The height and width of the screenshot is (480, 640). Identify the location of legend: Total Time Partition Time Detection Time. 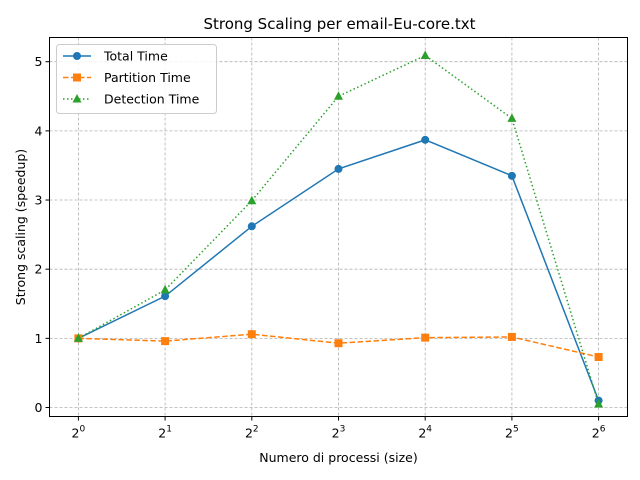
(136, 79).